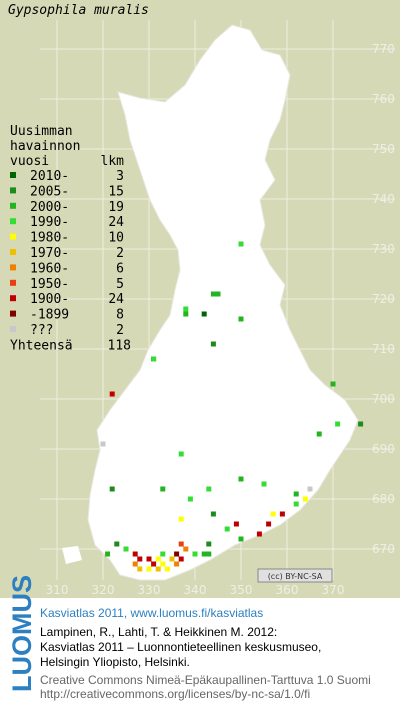 This screenshot has height=702, width=400. What do you see at coordinates (383, 549) in the screenshot?
I see `y-tick-label: 670` at bounding box center [383, 549].